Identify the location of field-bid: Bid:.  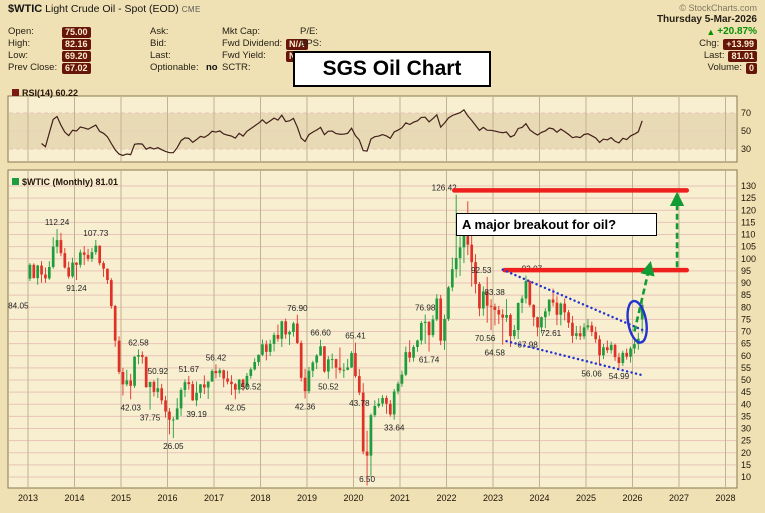
(158, 43).